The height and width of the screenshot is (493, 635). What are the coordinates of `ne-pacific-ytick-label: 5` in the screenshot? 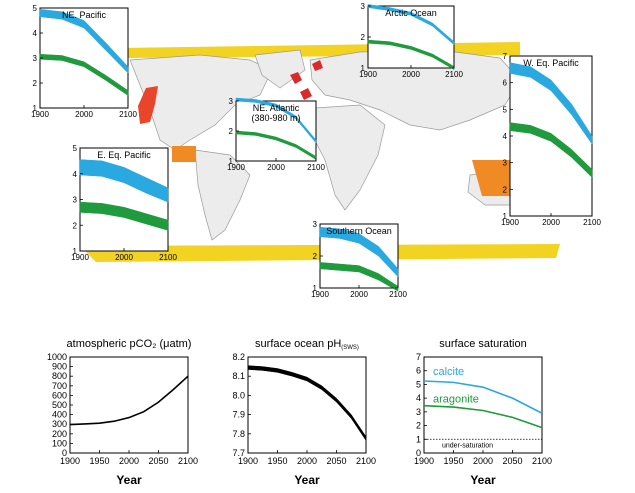 It's located at (35, 8).